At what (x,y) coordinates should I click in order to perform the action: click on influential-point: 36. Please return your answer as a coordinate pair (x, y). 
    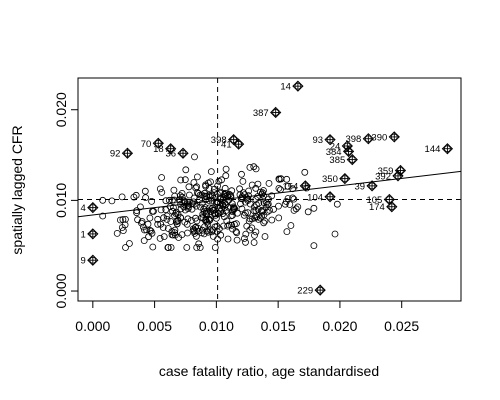
    Looking at the image, I should click on (177, 153).